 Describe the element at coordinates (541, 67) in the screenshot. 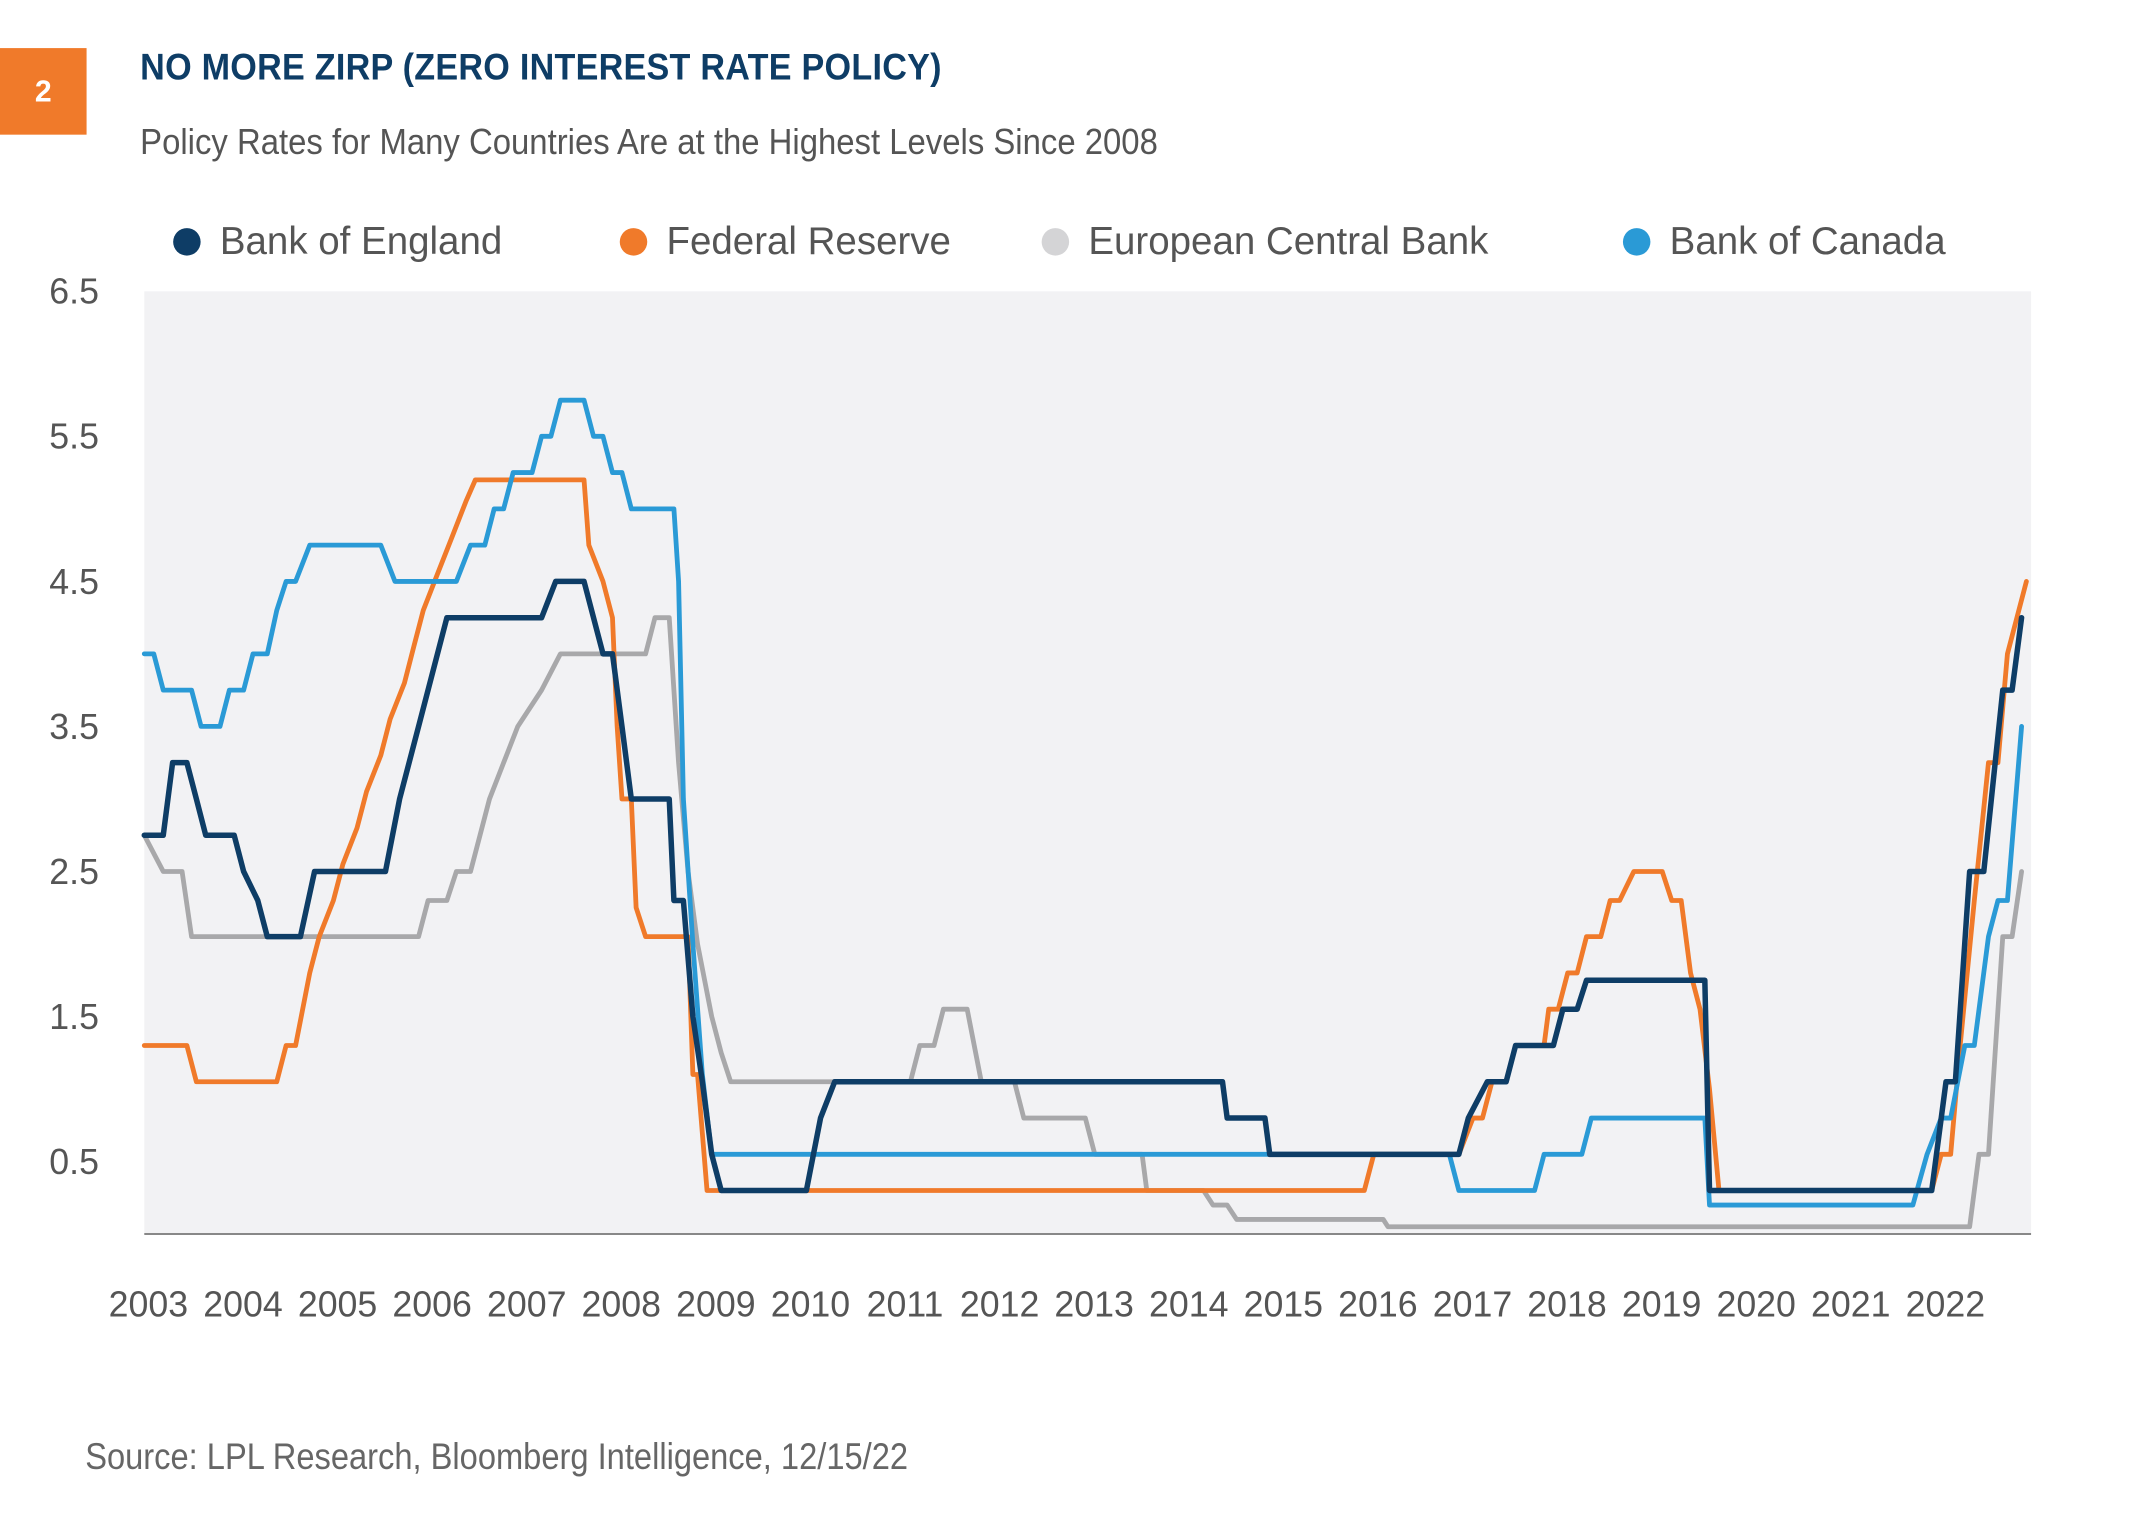

I see `chart-title: NO MORE ZIRP (ZERO INTEREST RATE POLICY)` at that location.